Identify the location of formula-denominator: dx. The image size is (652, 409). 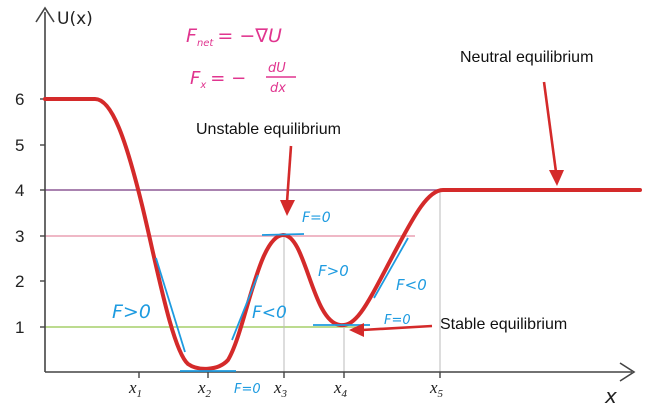
(278, 88).